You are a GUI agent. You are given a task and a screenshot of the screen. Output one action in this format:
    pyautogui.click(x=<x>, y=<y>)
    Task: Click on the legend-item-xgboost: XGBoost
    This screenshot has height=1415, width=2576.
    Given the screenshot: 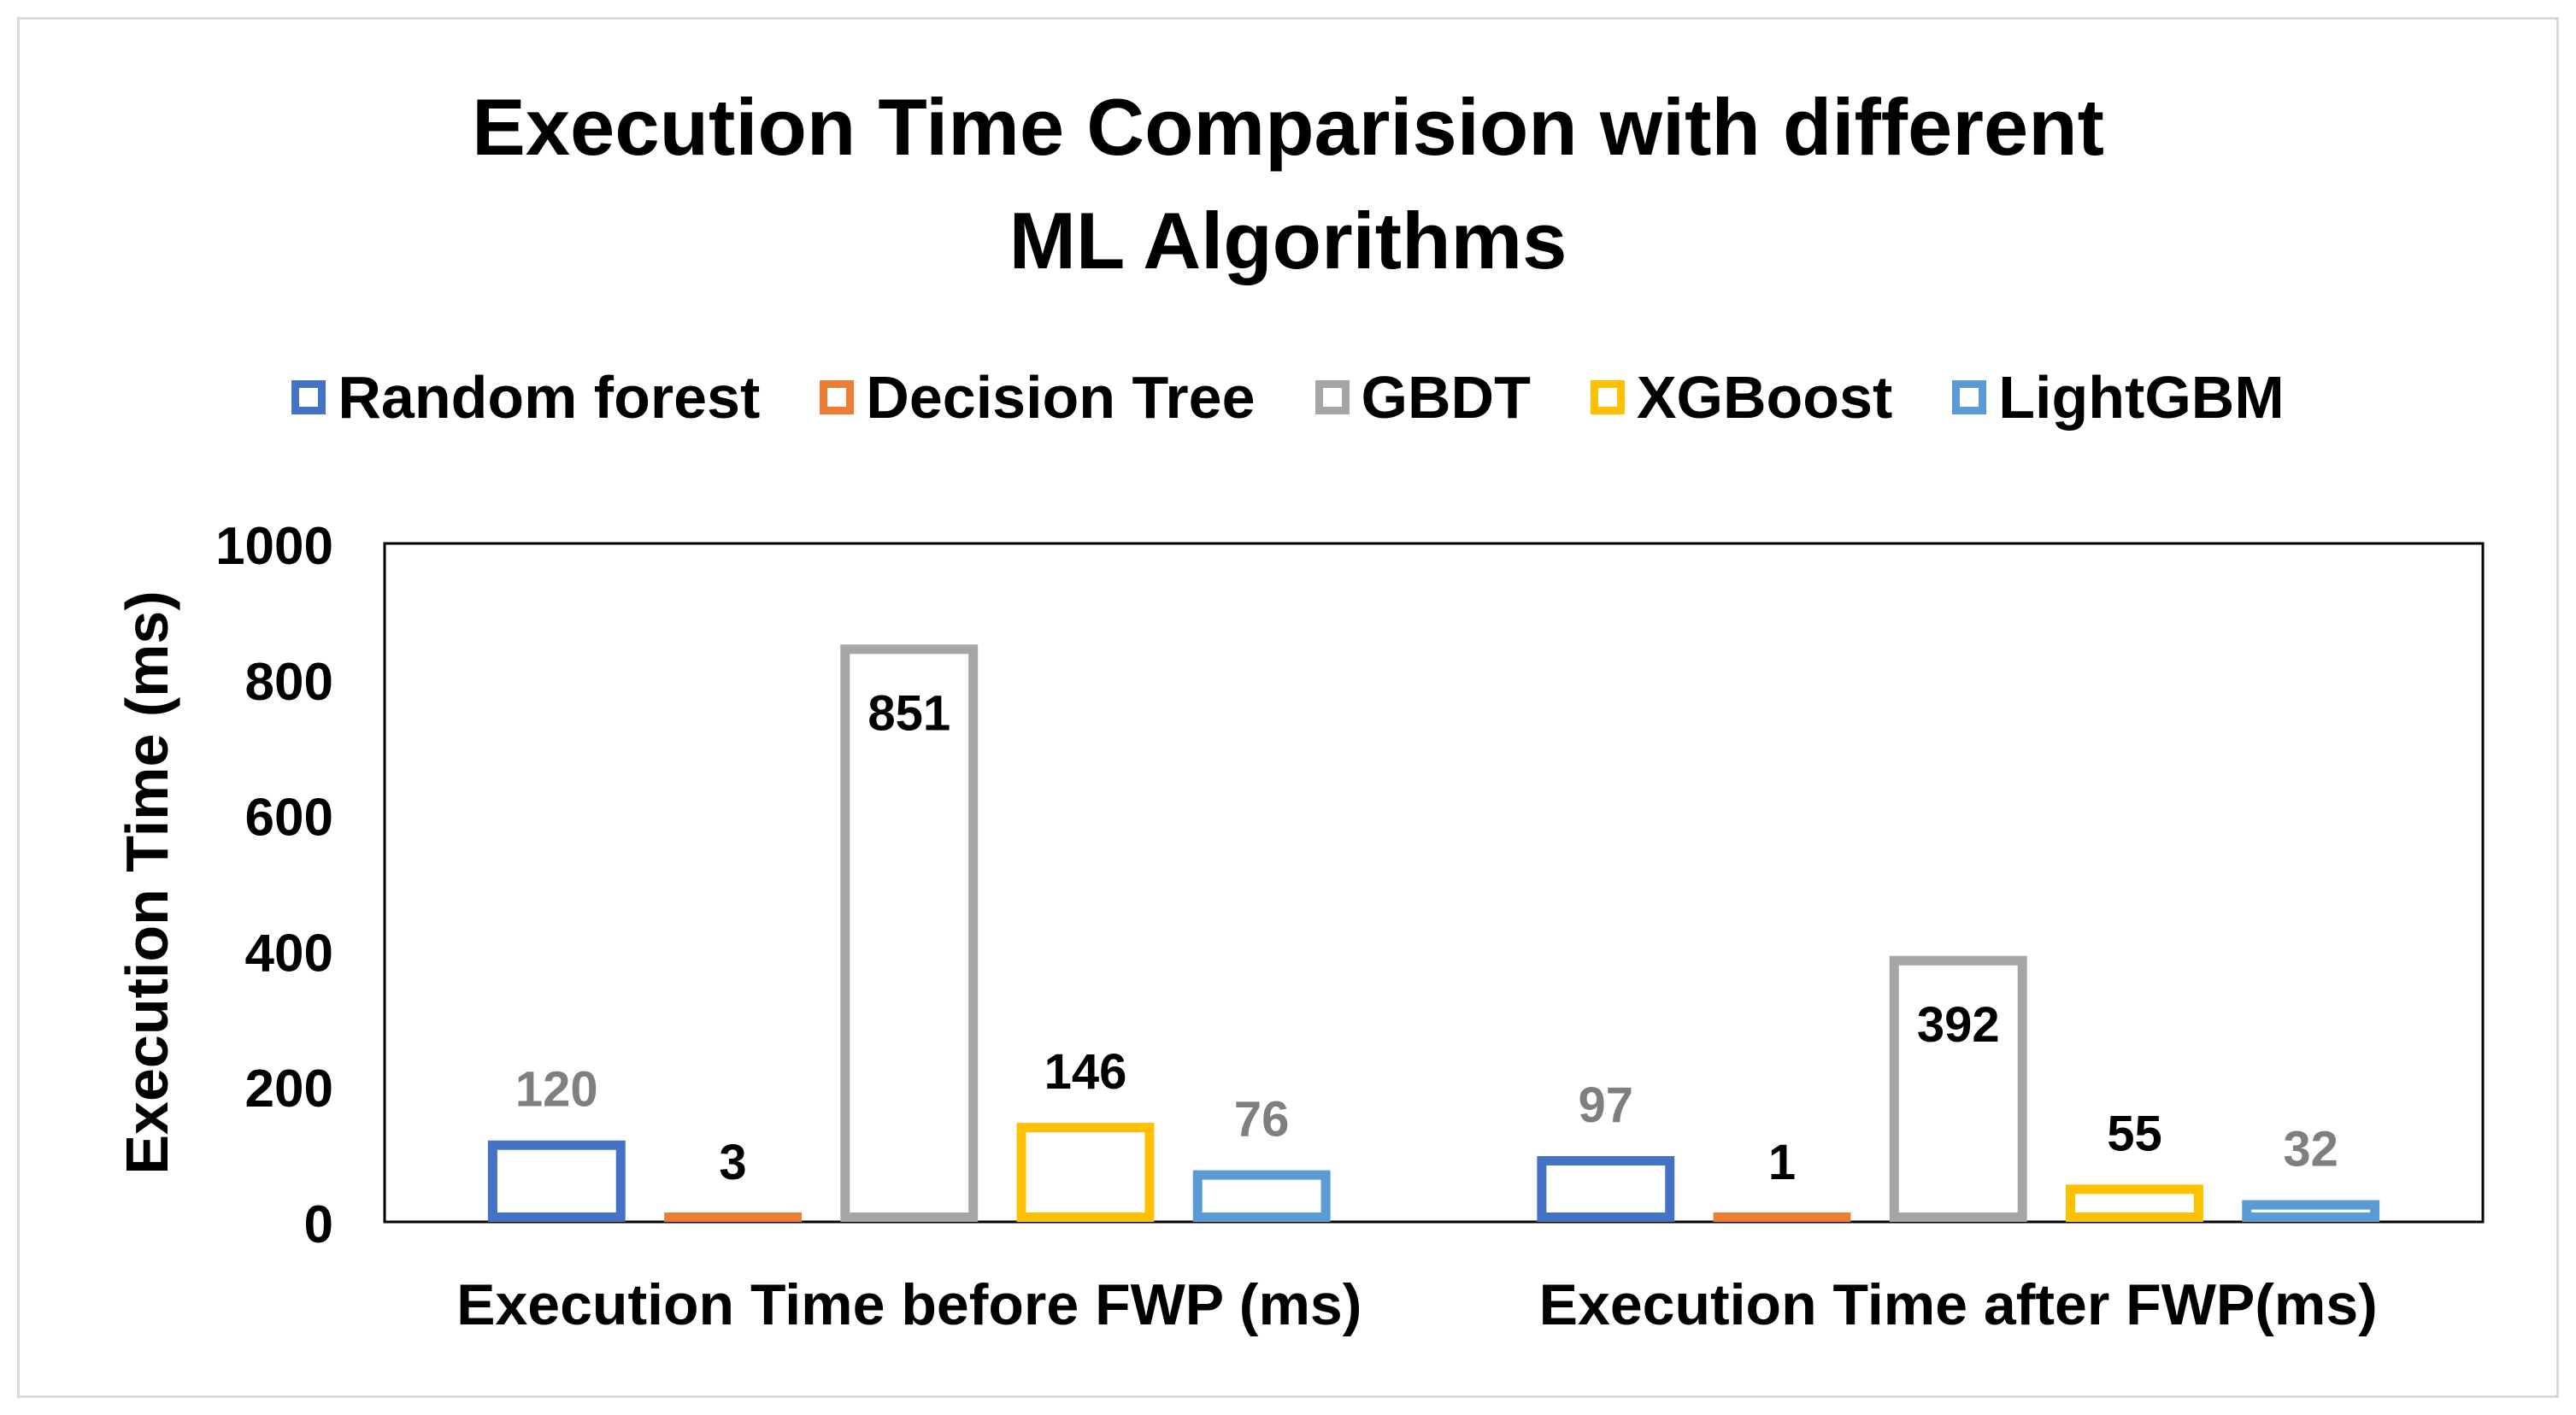 What is the action you would take?
    pyautogui.click(x=1741, y=398)
    